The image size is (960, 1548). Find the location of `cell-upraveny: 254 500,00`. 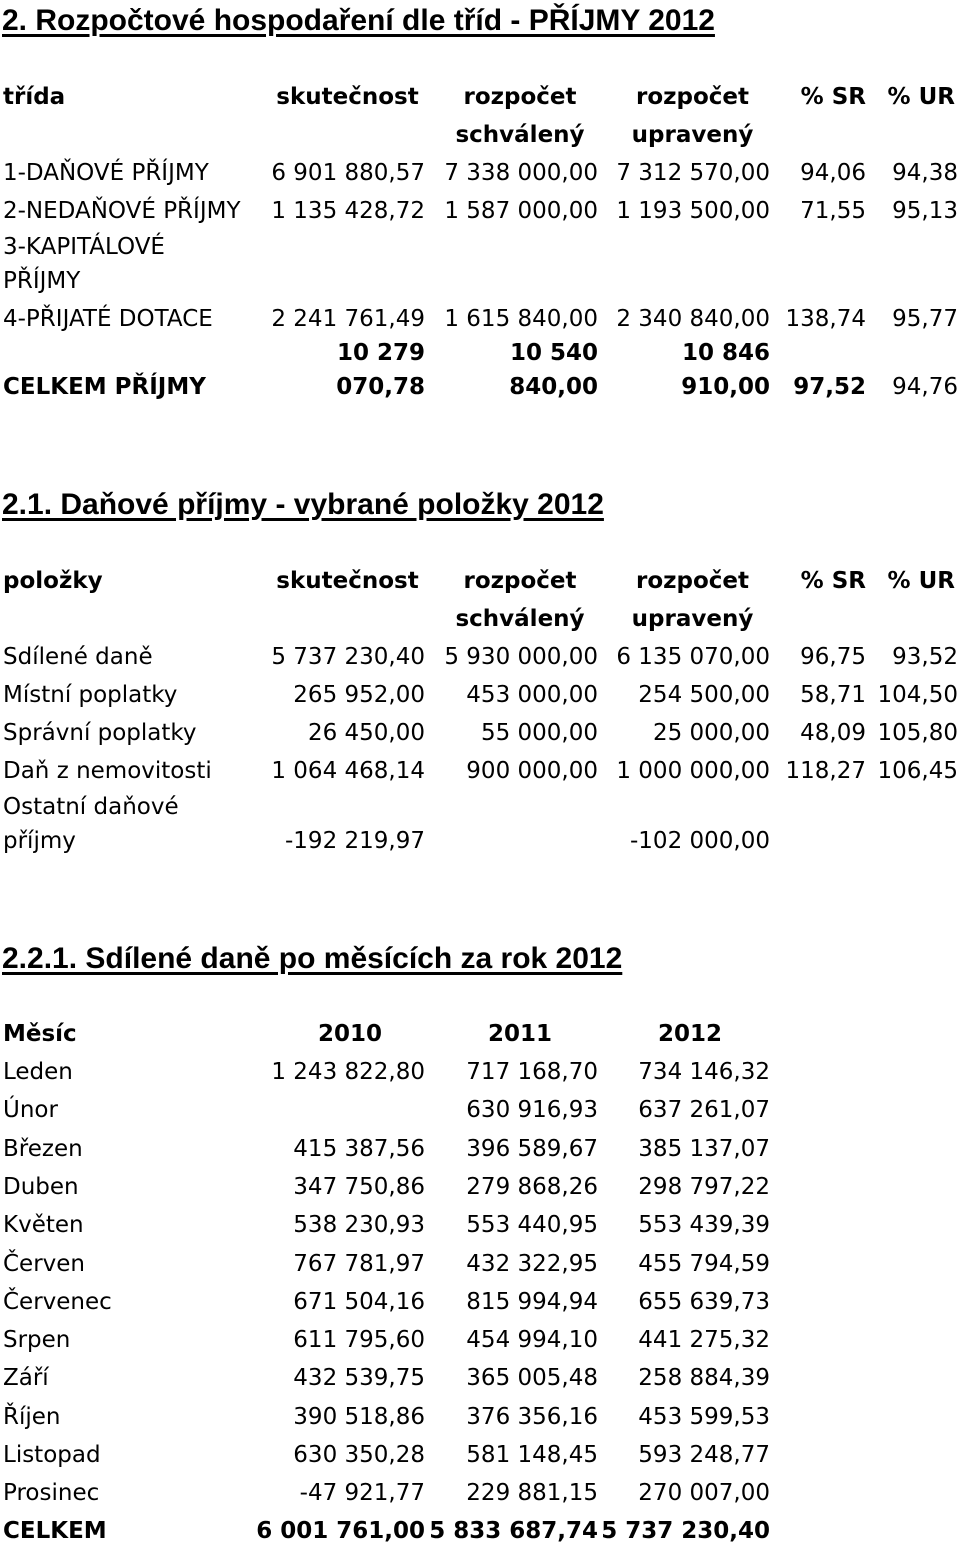

cell-upraveny: 254 500,00 is located at coordinates (704, 695).